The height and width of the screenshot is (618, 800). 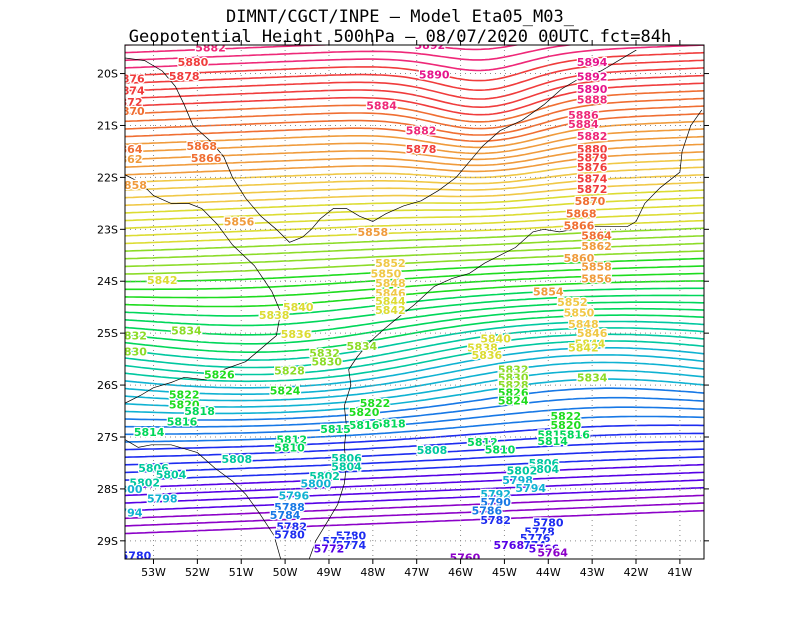 What do you see at coordinates (390, 283) in the screenshot?
I see `contour-label: 5848` at bounding box center [390, 283].